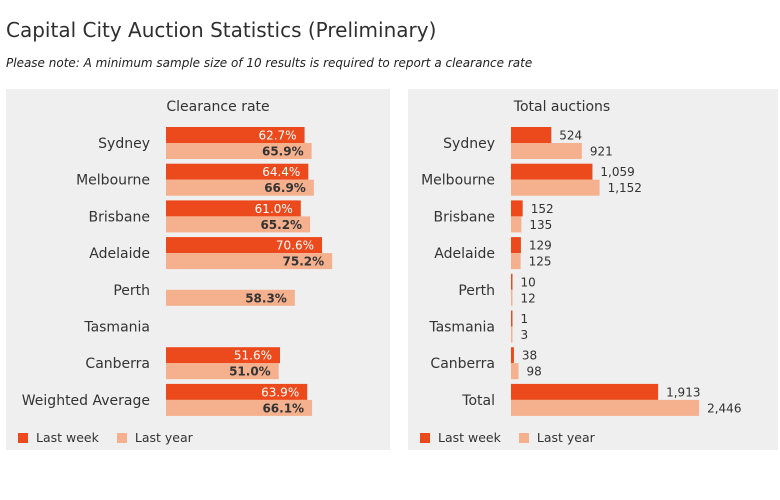 The image size is (780, 500). I want to click on data-label-last-week-tasmania: 1, so click(525, 319).